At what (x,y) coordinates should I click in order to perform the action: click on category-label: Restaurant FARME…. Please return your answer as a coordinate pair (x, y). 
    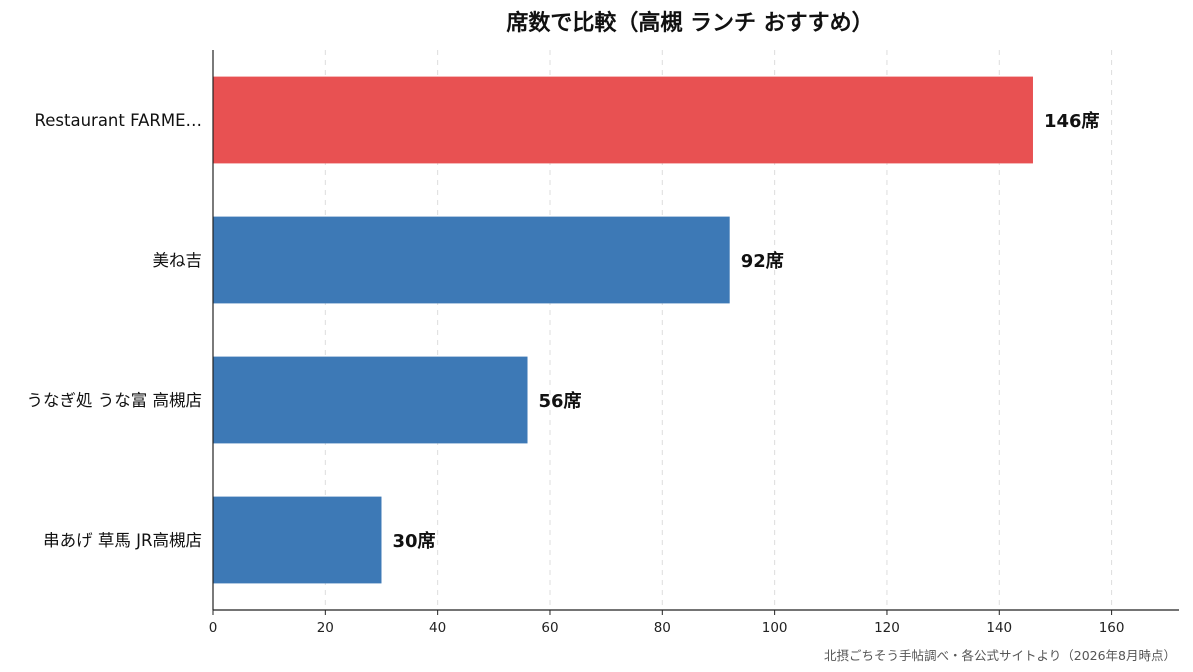
    Looking at the image, I should click on (118, 120).